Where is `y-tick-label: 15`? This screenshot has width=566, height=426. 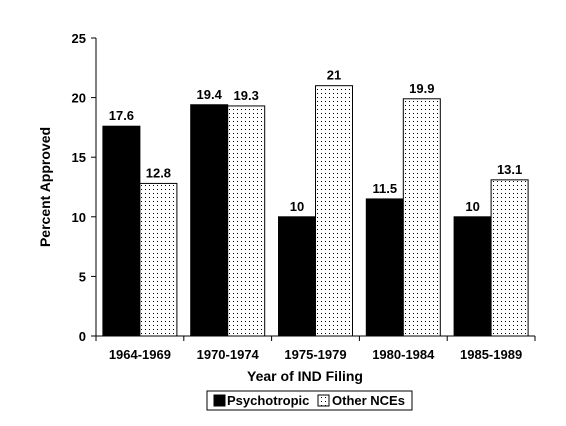
y-tick-label: 15 is located at coordinates (79, 157).